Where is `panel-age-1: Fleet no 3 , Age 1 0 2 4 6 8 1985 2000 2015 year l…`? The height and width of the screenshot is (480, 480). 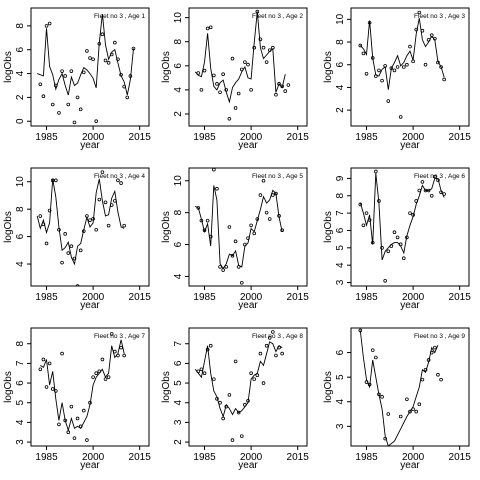 panel-age-1: Fleet no 3 , Age 1 0 2 4 6 8 1985 2000 2015 year l… is located at coordinates (77, 79).